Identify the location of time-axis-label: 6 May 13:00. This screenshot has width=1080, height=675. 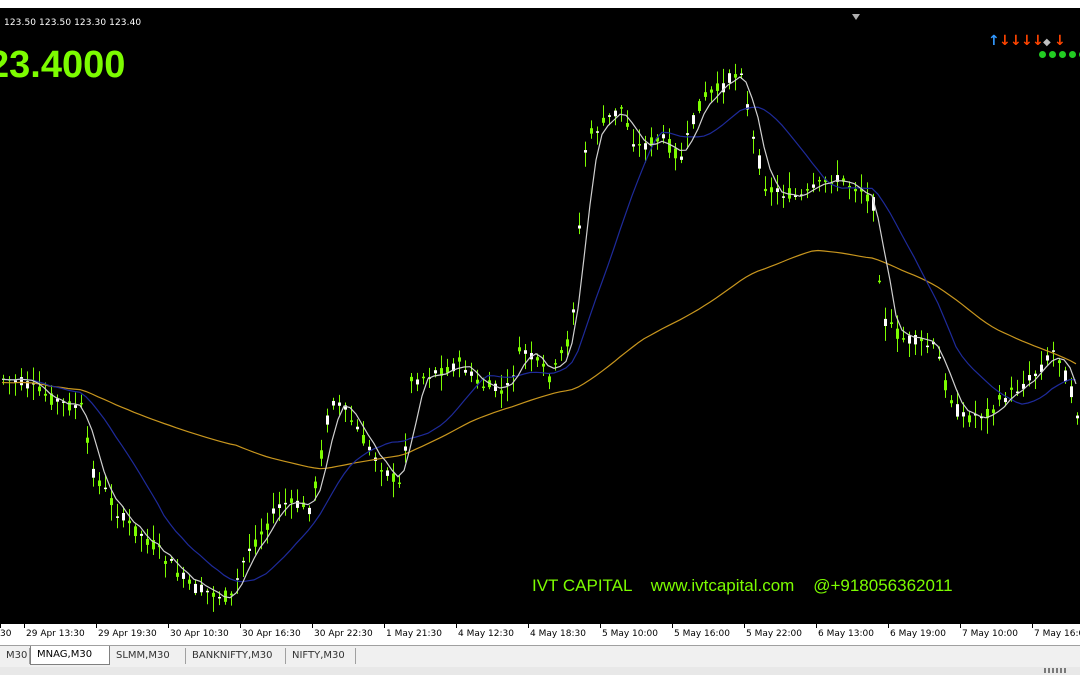
(846, 634).